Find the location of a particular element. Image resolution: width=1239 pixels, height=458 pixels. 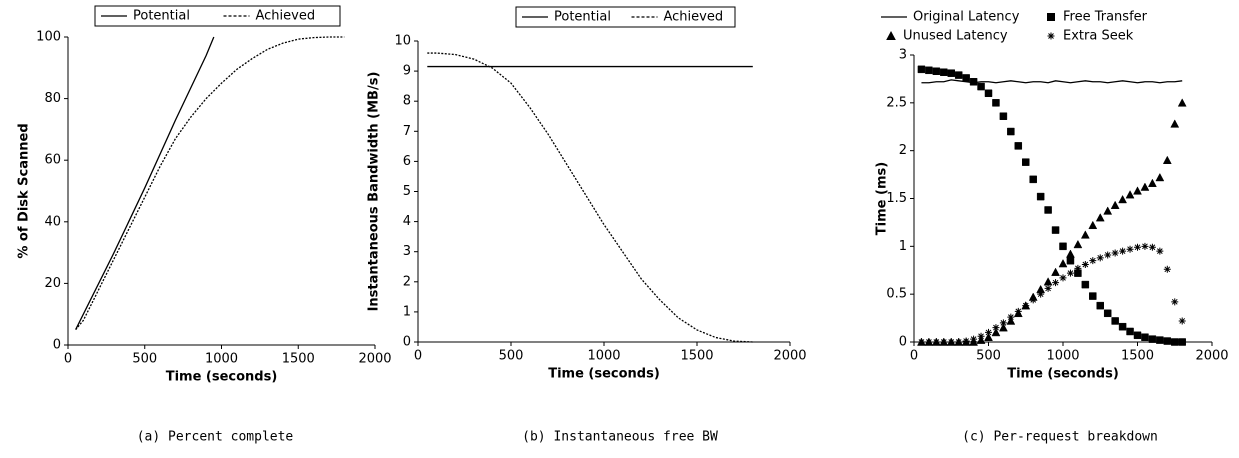

y-tick-label: 2 is located at coordinates (407, 281).